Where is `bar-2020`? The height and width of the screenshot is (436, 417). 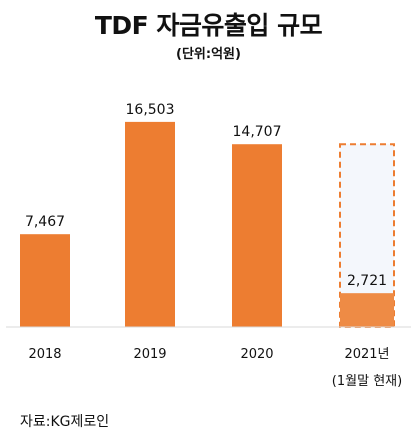
bar-2020 is located at coordinates (257, 235).